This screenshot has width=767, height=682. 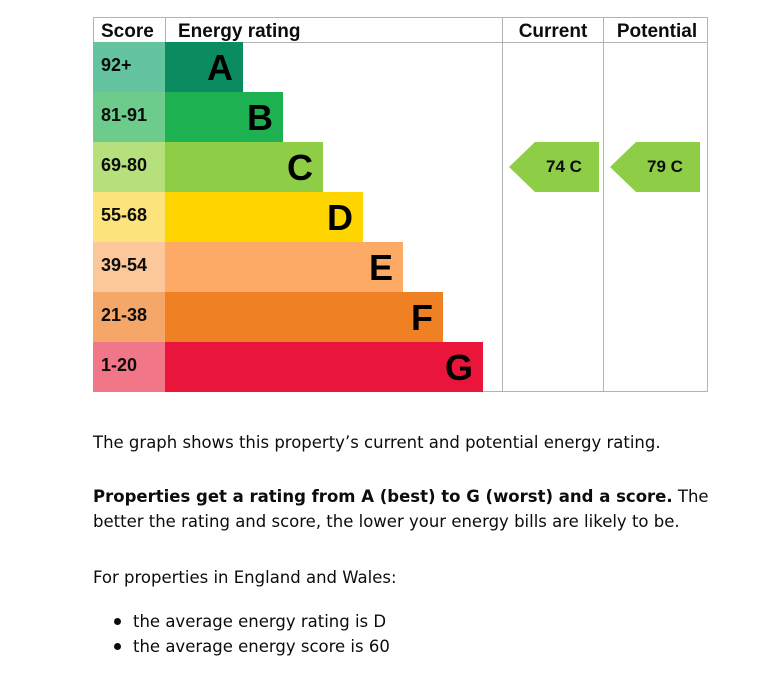 What do you see at coordinates (124, 115) in the screenshot?
I see `score-label-b: 81-91` at bounding box center [124, 115].